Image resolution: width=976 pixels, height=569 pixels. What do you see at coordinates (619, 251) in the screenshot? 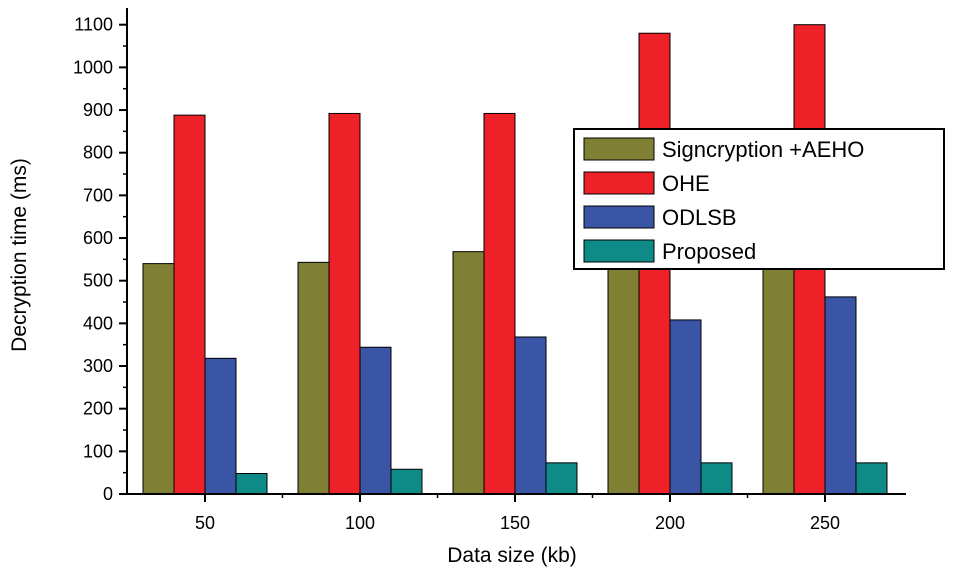
I see `legend-swatch-proposed` at bounding box center [619, 251].